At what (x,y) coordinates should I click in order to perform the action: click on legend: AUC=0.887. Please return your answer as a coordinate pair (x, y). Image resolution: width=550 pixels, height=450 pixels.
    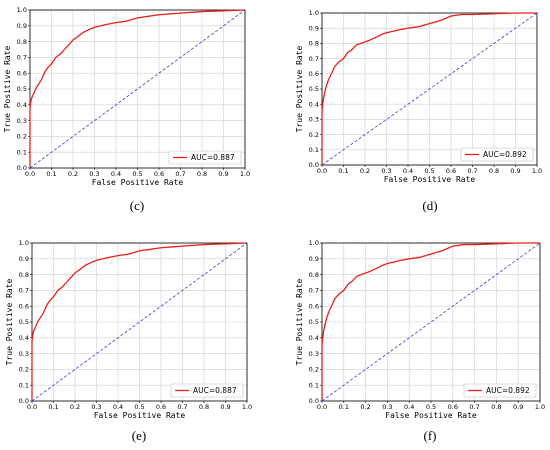
    Looking at the image, I should click on (205, 157).